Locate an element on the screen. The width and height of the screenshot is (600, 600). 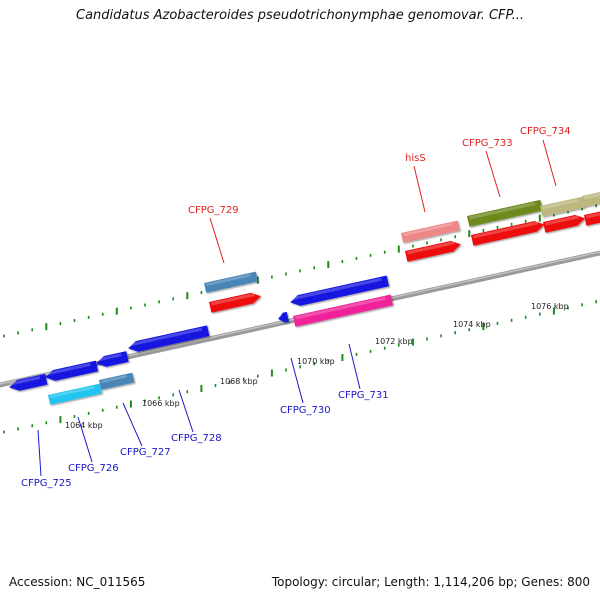
gene-label: CFPG_728 is located at coordinates (196, 438).